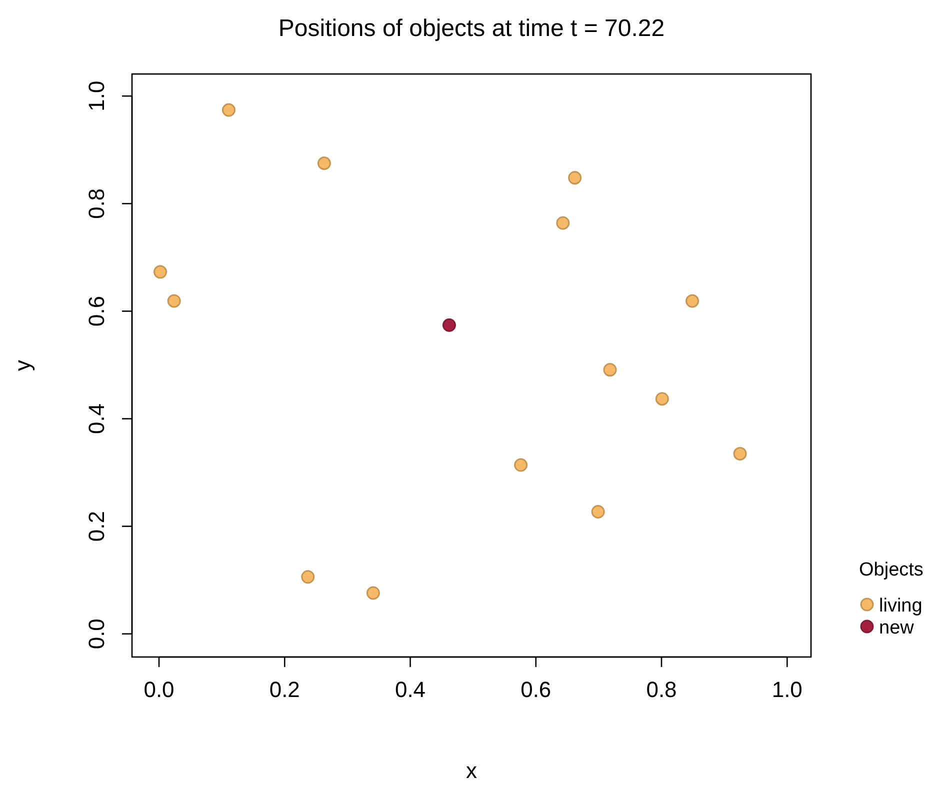 This screenshot has height=789, width=944. I want to click on legend-label: new, so click(896, 628).